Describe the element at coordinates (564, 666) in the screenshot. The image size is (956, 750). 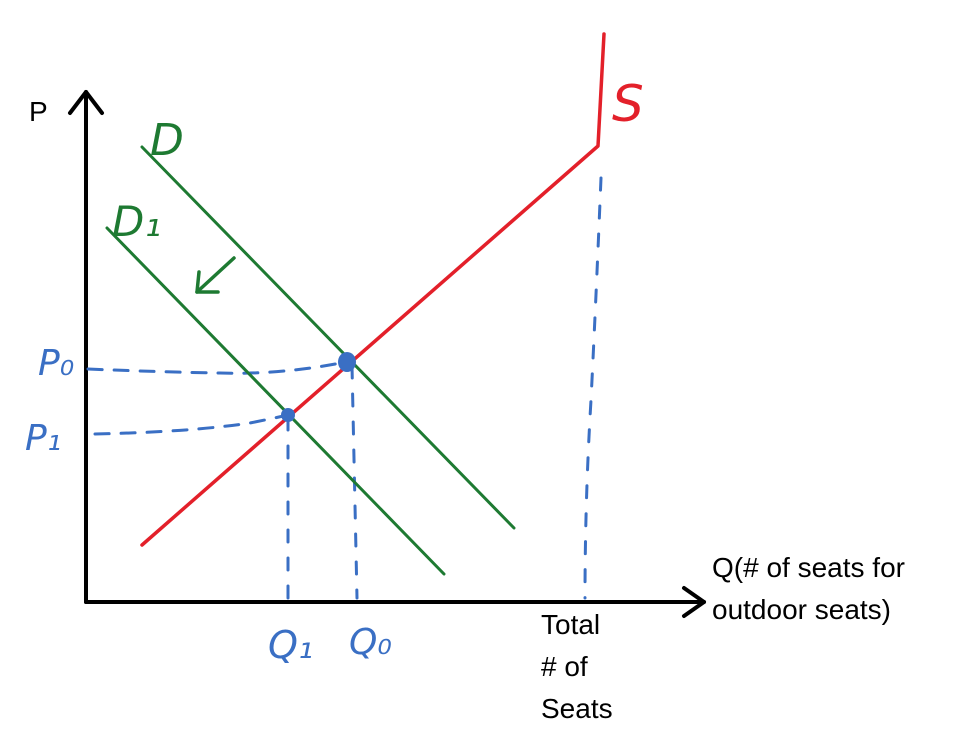
I see `capacity-label-line2: # of` at that location.